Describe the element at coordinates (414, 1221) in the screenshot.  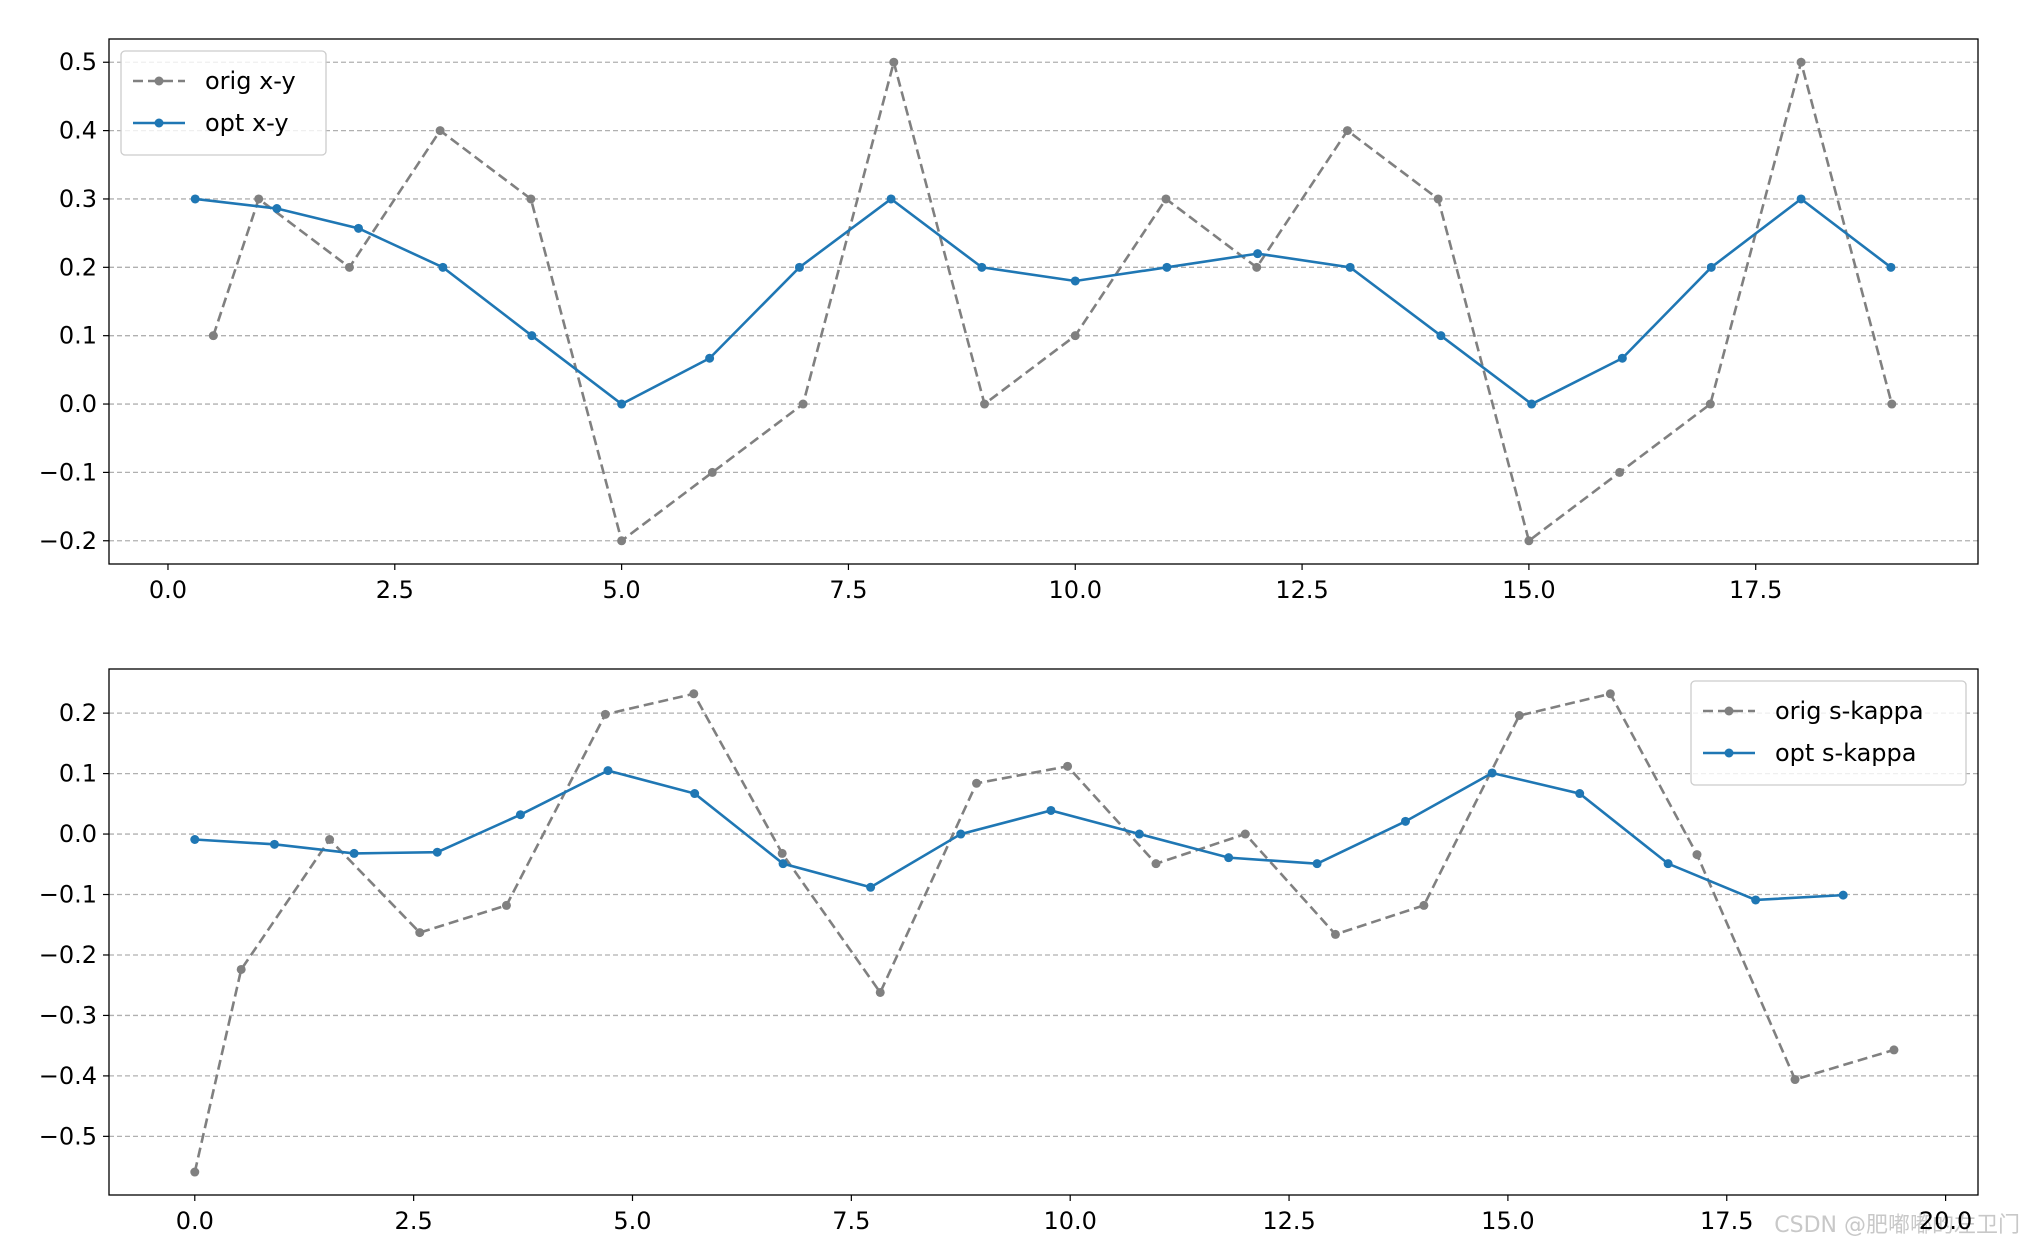
I see `x-tick-label: 2.5` at that location.